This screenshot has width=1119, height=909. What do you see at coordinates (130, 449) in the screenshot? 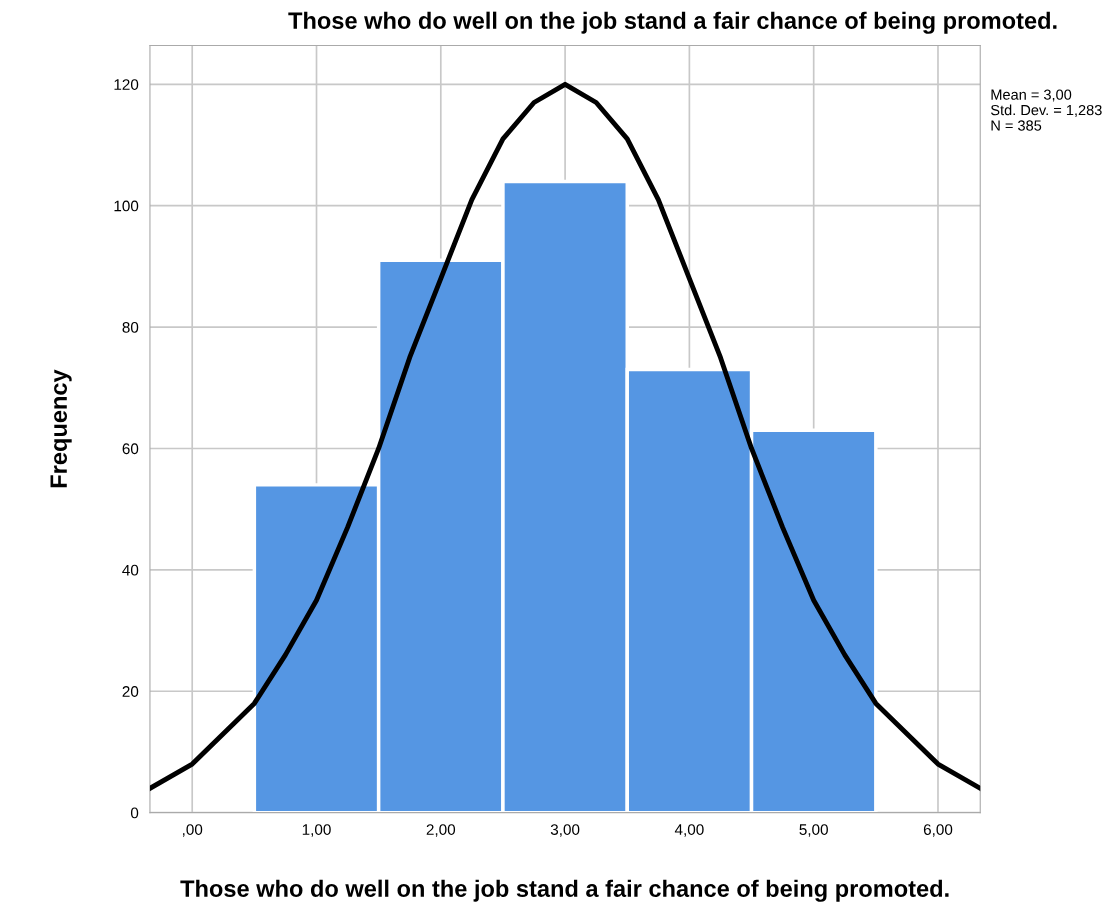
I see `y-tick-label: 60` at bounding box center [130, 449].